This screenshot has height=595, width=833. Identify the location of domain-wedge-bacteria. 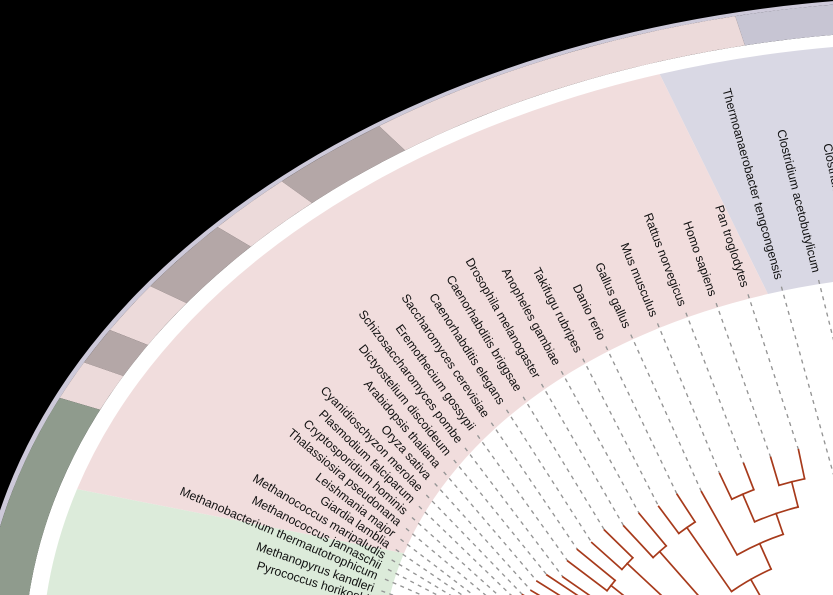
(746, 169).